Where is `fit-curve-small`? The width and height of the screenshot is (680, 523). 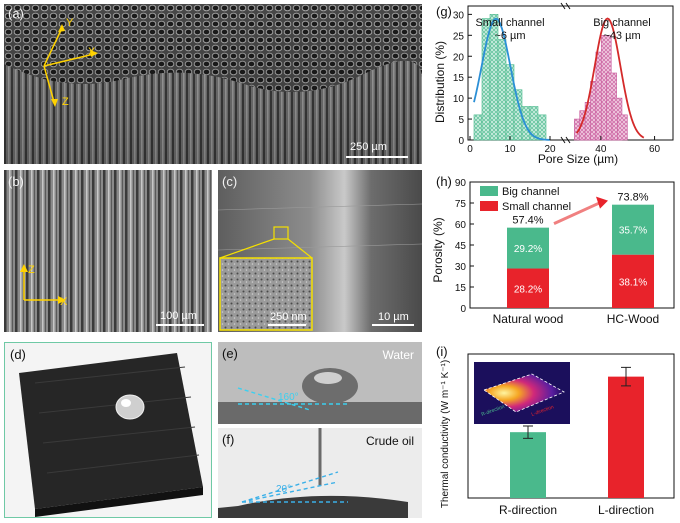 fit-curve-small is located at coordinates (512, 79).